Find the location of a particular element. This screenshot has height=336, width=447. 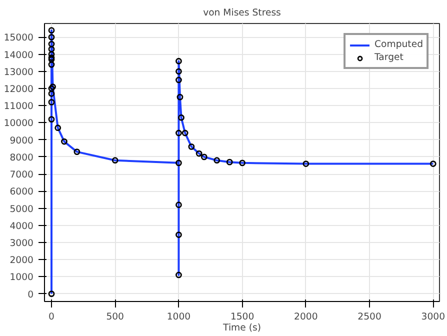

y-tick-label: 2000 is located at coordinates (22, 260).